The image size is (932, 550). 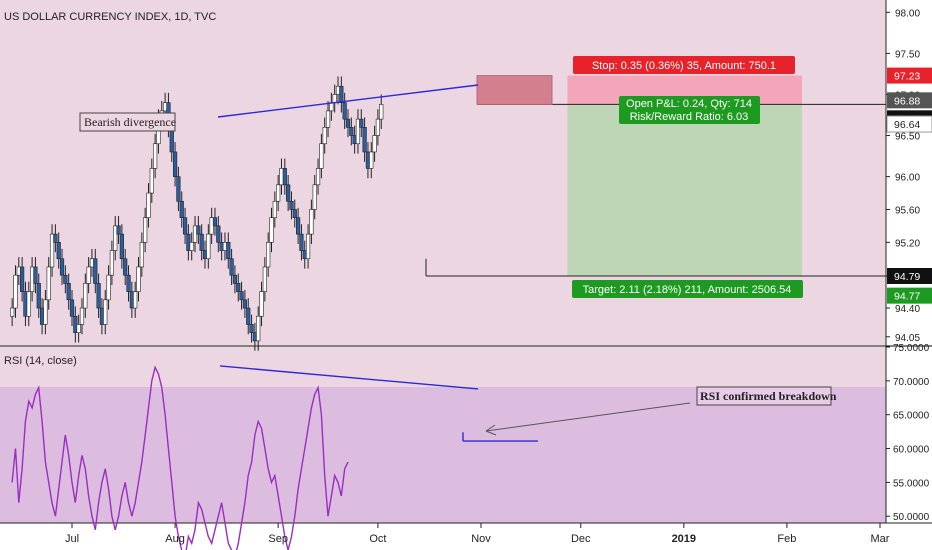 I want to click on rsi-tick-label: 65.0000, so click(x=911, y=416).